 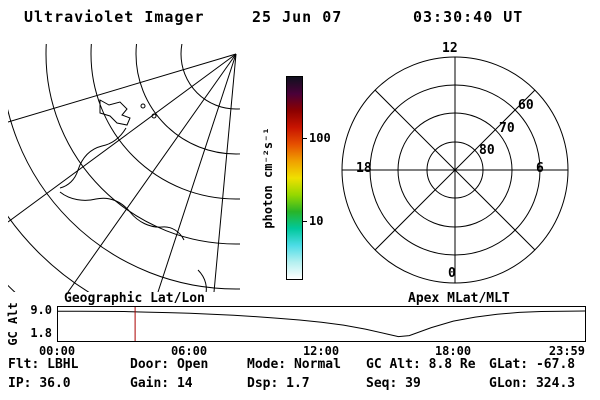 I want to click on field-label: Door:, so click(x=150, y=364).